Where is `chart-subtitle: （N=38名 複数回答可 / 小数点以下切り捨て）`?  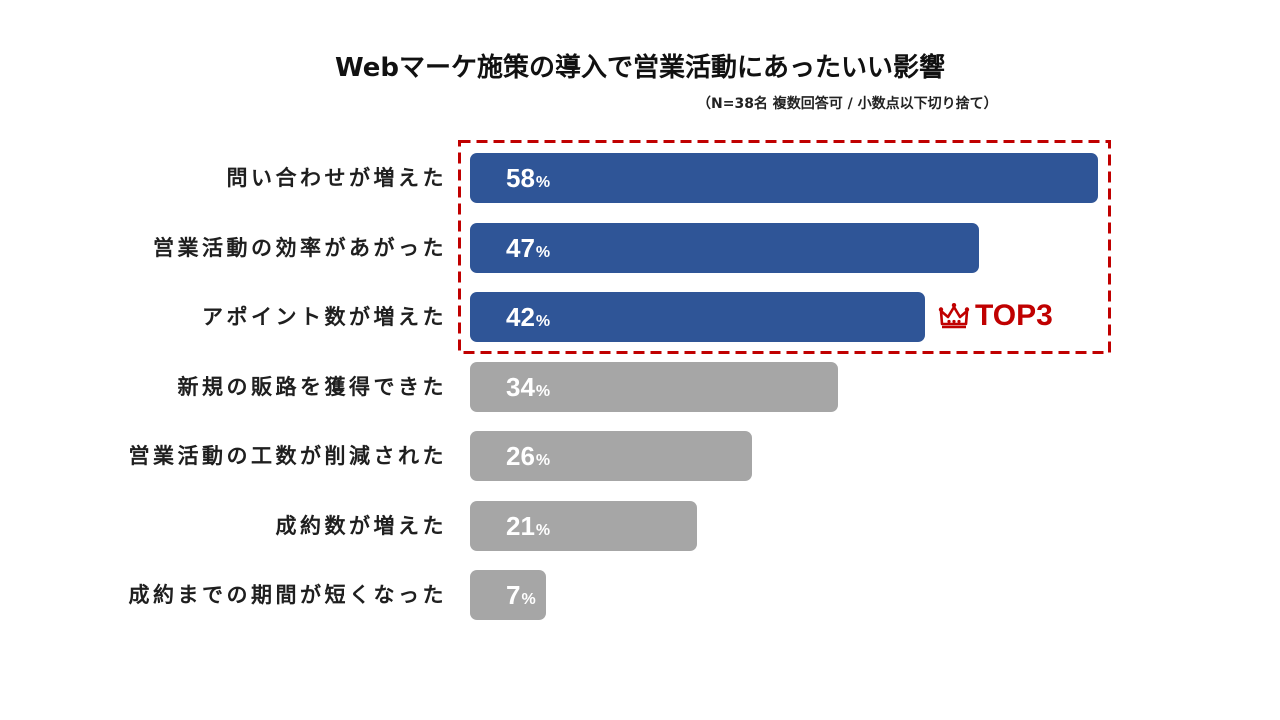
chart-subtitle: （N=38名 複数回答可 / 小数点以下切り捨て） is located at coordinates (847, 104).